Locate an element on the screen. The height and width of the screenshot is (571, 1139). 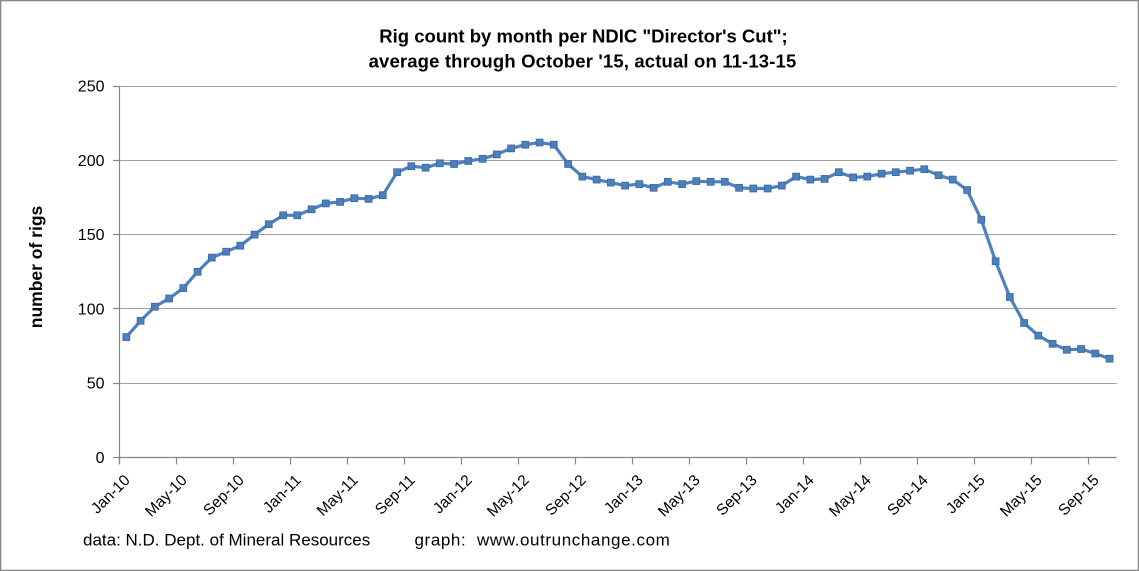
svg-text: 100 is located at coordinates (91, 309).